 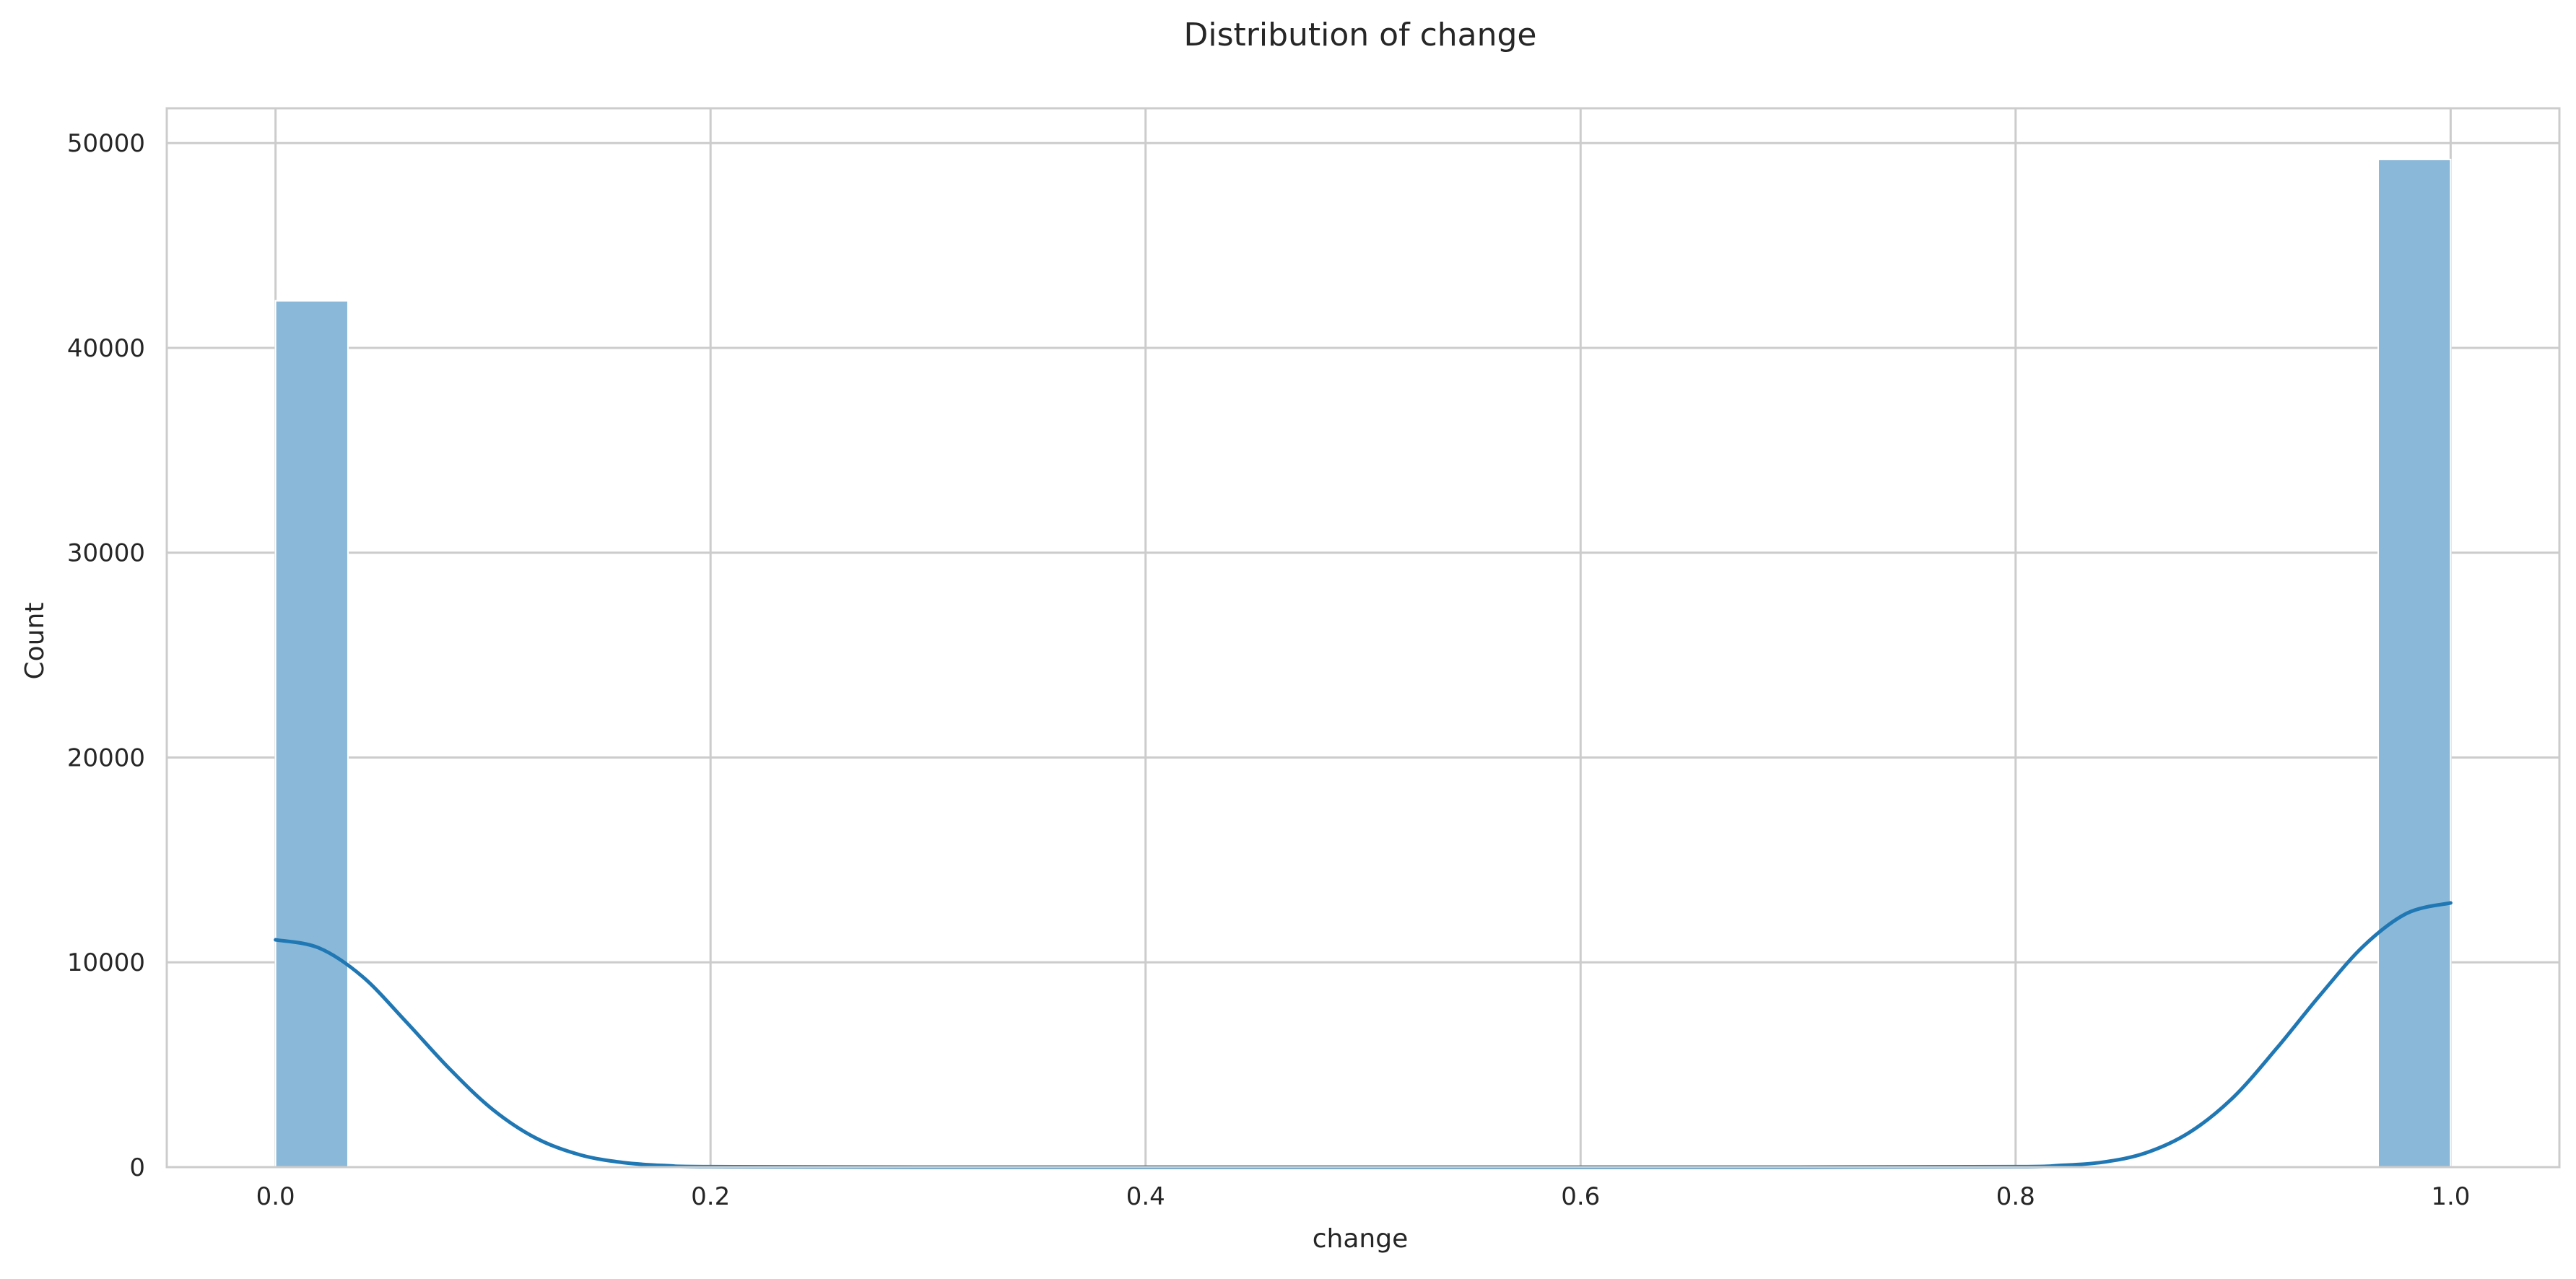 What do you see at coordinates (106, 962) in the screenshot?
I see `y-tick-label-1: 10000` at bounding box center [106, 962].